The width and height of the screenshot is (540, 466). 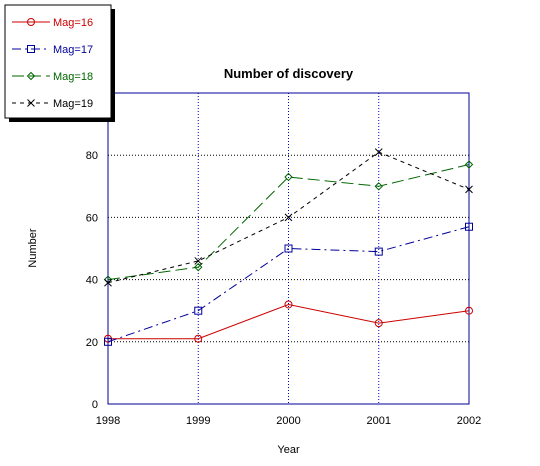 I want to click on y-tick-label: 80, so click(x=92, y=156).